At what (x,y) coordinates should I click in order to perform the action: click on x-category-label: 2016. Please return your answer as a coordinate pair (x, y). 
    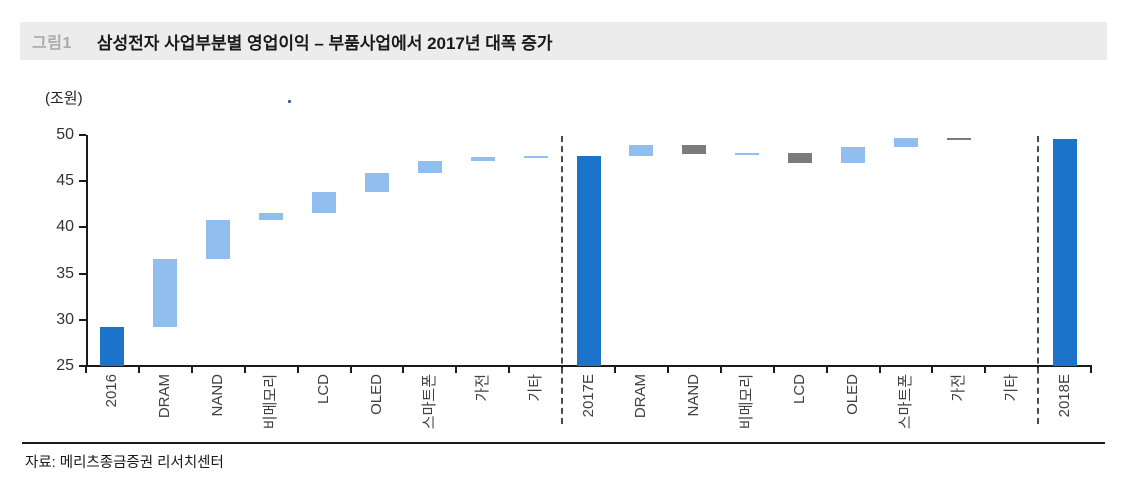
    Looking at the image, I should click on (112, 391).